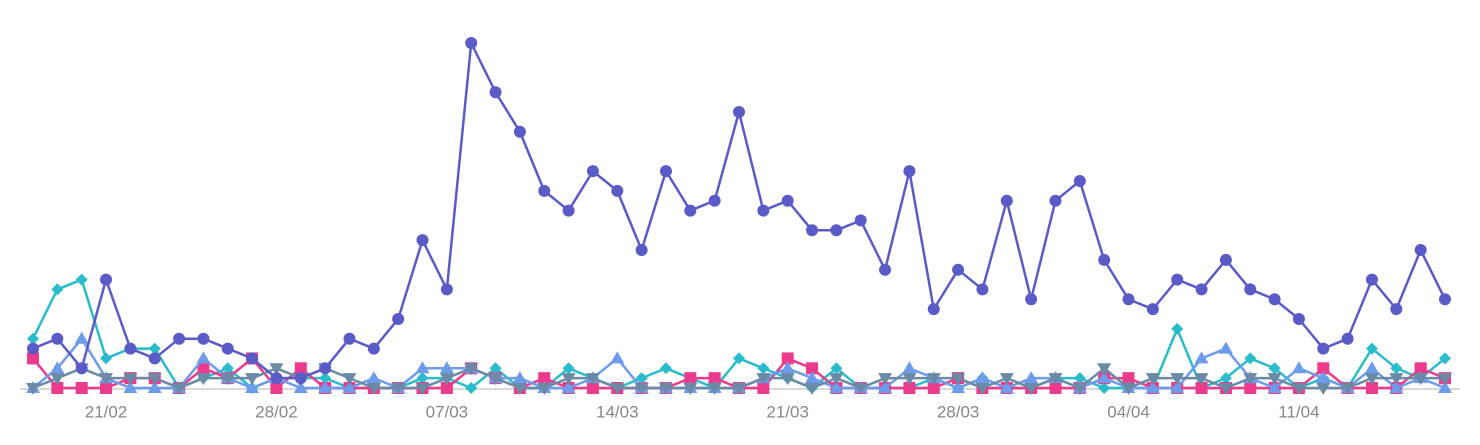 This screenshot has height=445, width=1480. Describe the element at coordinates (1128, 411) in the screenshot. I see `x-tick-label: 04/04` at that location.